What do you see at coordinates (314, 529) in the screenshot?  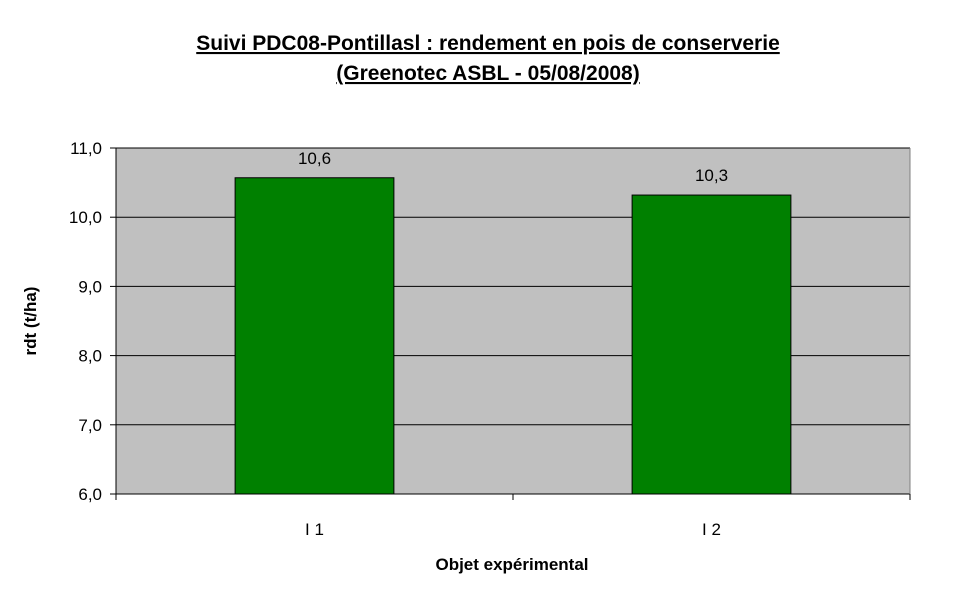 I see `x-tick-label: I 1` at bounding box center [314, 529].